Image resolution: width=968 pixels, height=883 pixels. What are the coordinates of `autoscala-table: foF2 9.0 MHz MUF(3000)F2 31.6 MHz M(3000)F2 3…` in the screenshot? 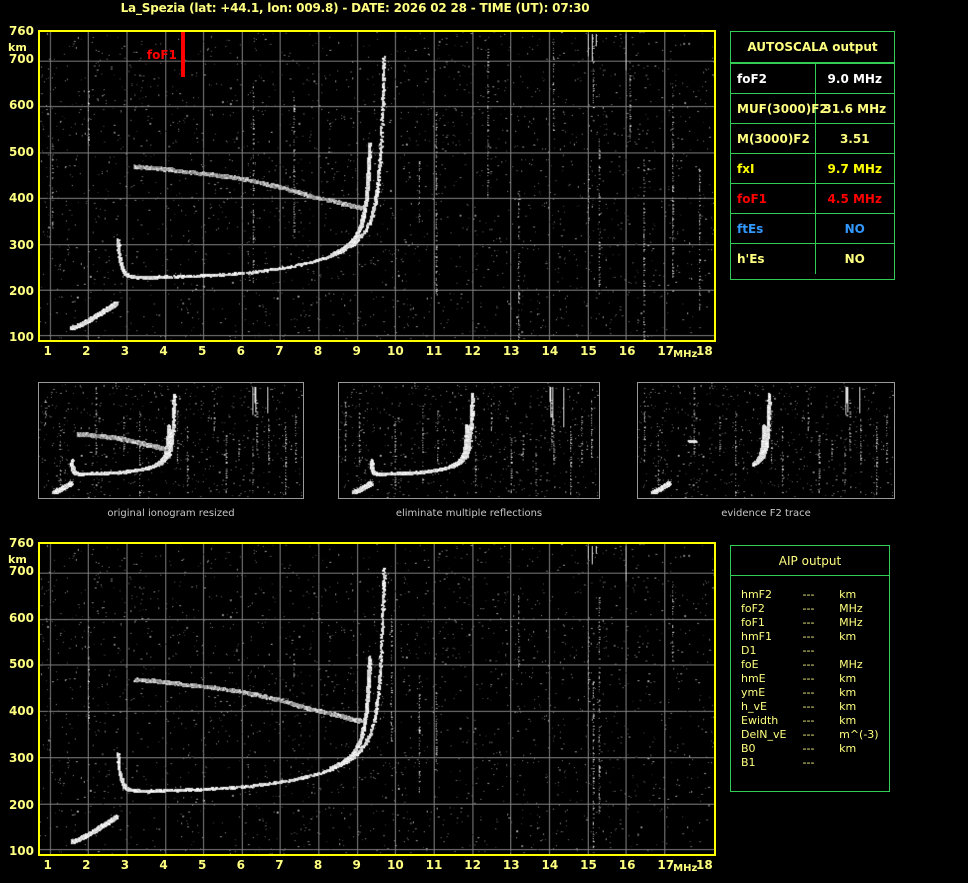 It's located at (812, 168).